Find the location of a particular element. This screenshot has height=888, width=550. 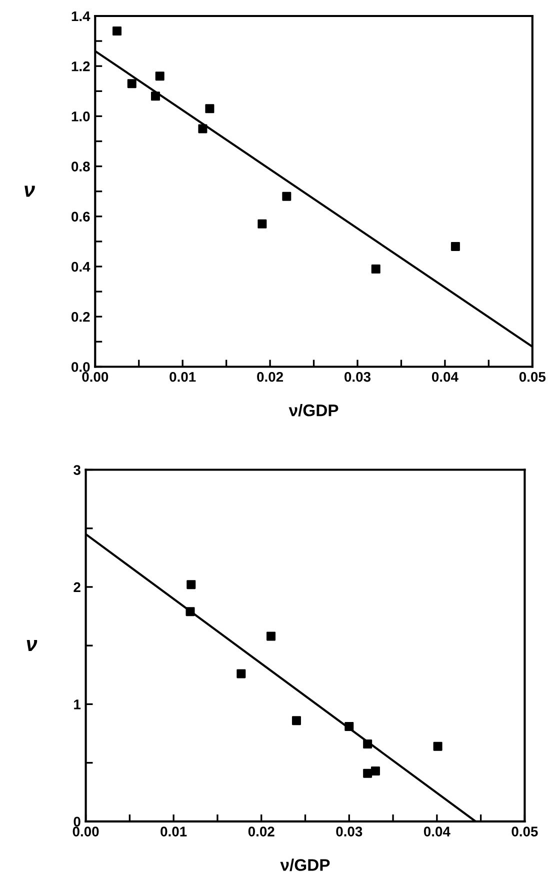

y-tick-label: 0.8 is located at coordinates (81, 167).